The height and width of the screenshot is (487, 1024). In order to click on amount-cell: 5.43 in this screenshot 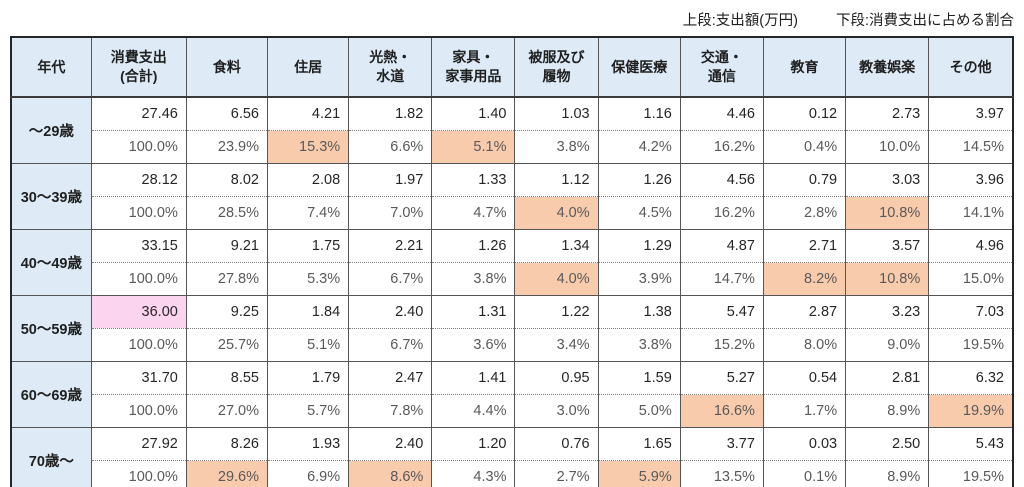, I will do `click(971, 444)`.